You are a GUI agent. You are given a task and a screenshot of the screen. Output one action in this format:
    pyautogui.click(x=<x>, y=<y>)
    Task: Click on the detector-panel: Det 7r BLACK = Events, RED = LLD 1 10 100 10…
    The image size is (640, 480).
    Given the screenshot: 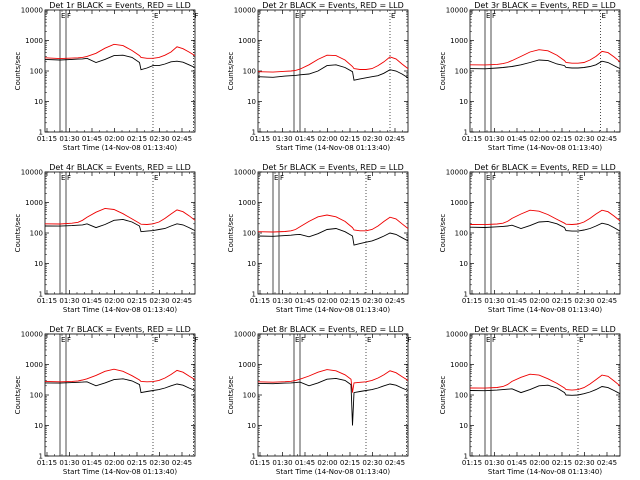 What is the action you would take?
    pyautogui.click(x=106, y=400)
    